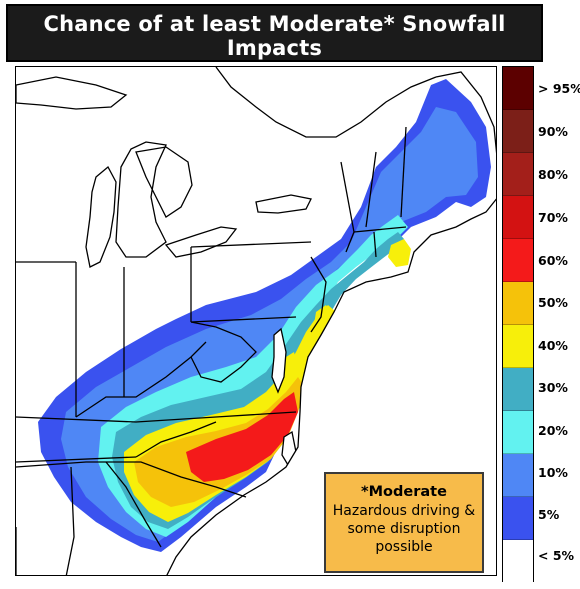 The height and width of the screenshot is (589, 580). Describe the element at coordinates (323, 317) in the screenshot. I see `prob-zone-nj-40pct` at that location.